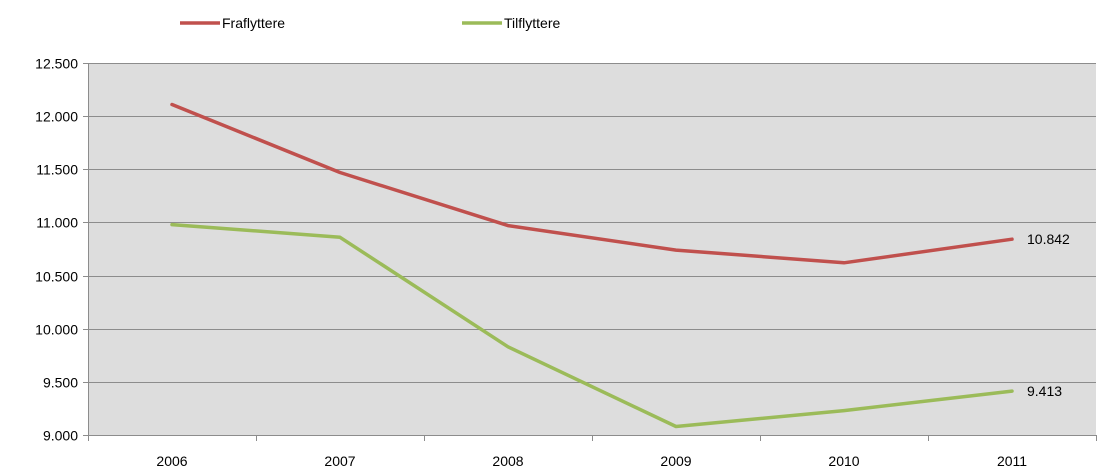 The height and width of the screenshot is (471, 1100). What do you see at coordinates (675, 461) in the screenshot?
I see `x-tick-label: 2009` at bounding box center [675, 461].